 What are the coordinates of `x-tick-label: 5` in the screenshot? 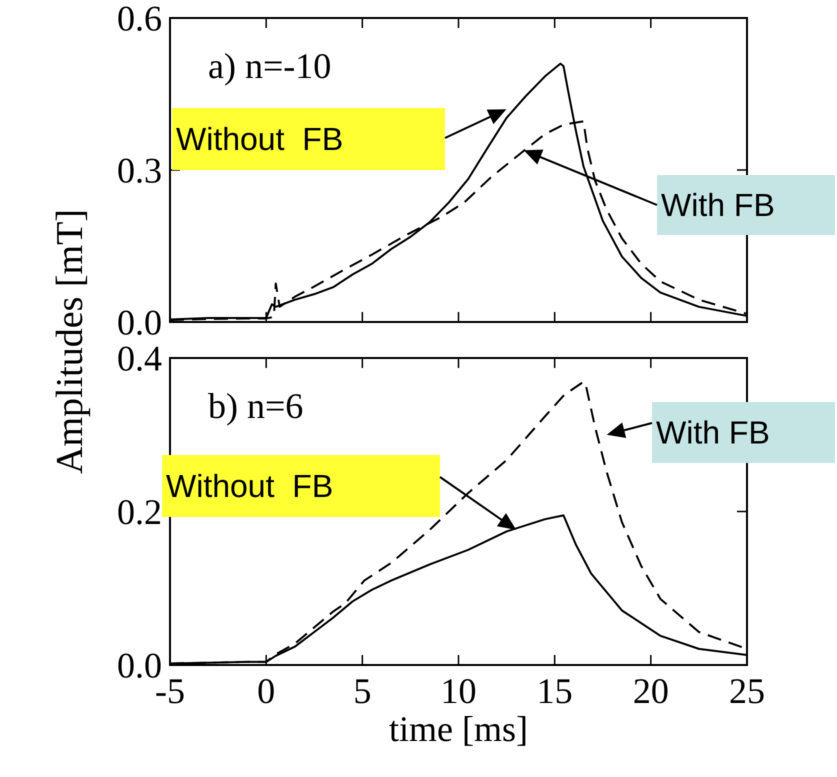 It's located at (362, 691).